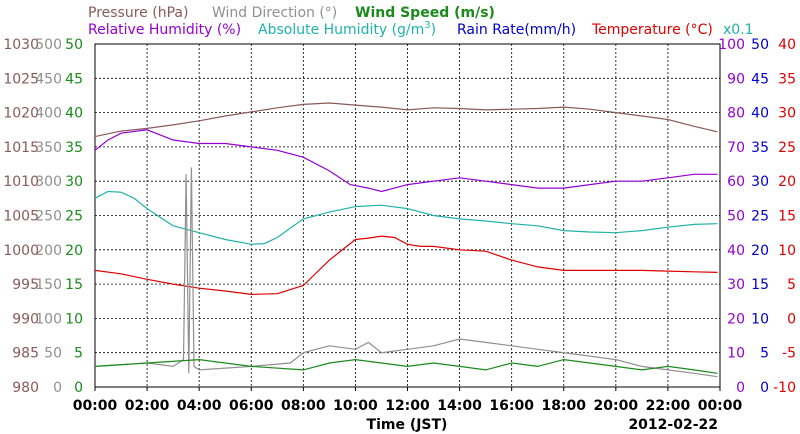 The width and height of the screenshot is (800, 434). What do you see at coordinates (787, 251) in the screenshot?
I see `y-tick-label-temperature: 10` at bounding box center [787, 251].